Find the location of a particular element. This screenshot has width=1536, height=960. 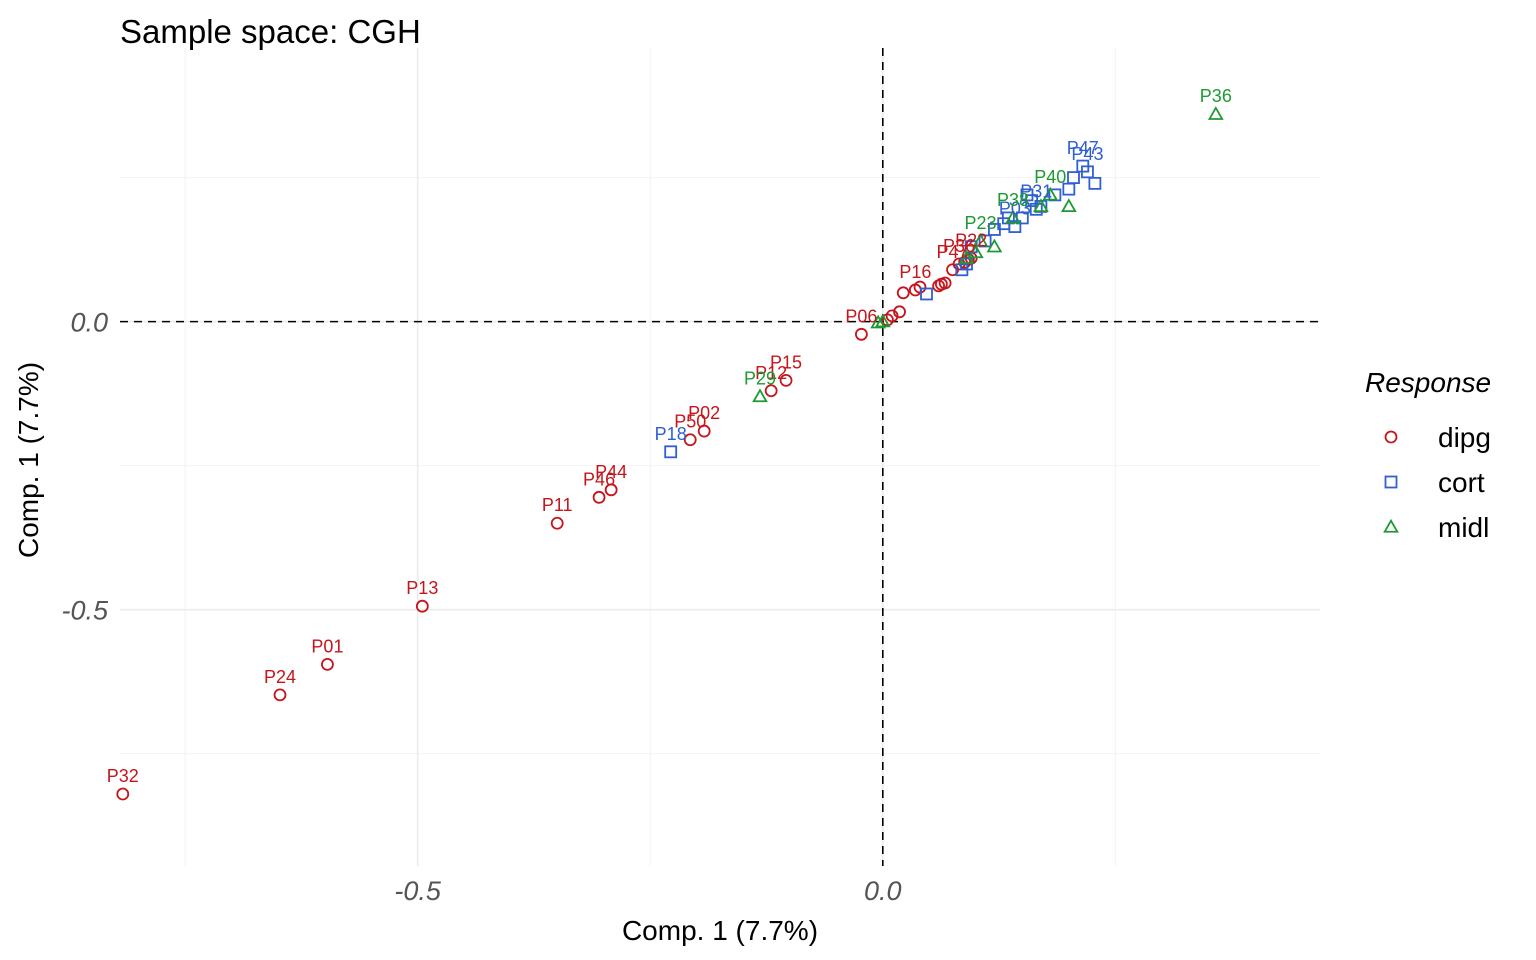

point-label-dipg: P12 is located at coordinates (771, 373).